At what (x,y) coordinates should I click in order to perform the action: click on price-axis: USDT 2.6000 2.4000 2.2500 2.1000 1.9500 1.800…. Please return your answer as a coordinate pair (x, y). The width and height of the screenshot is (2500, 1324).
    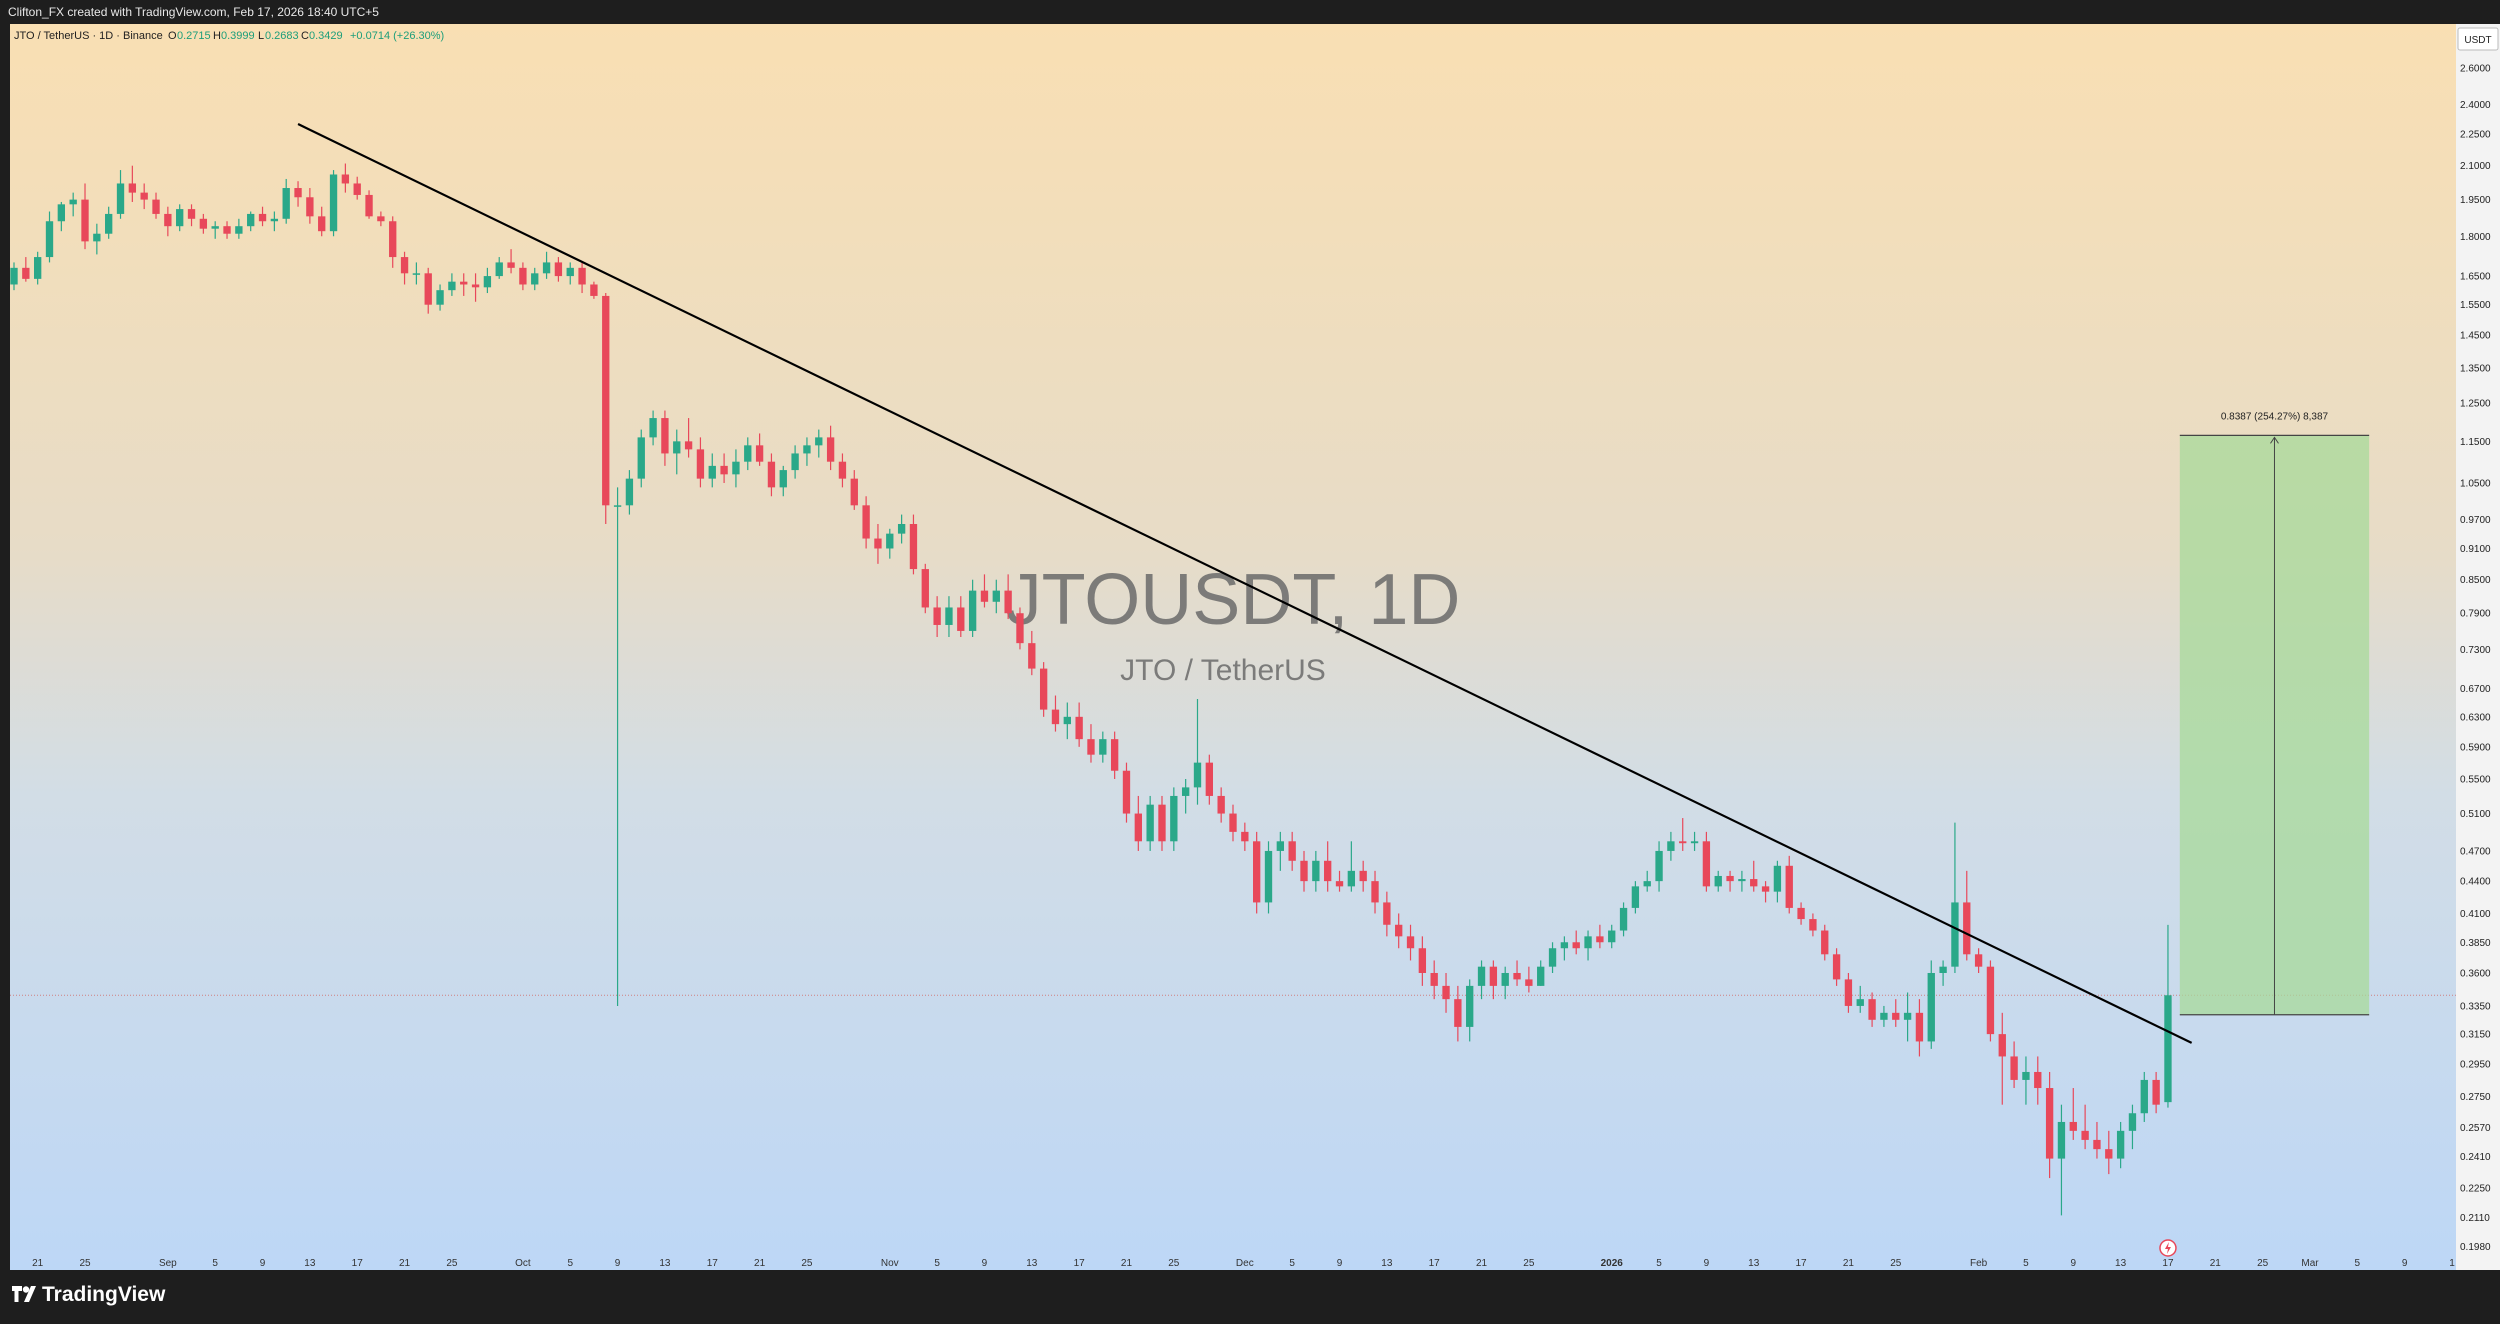
    Looking at the image, I should click on (2478, 647).